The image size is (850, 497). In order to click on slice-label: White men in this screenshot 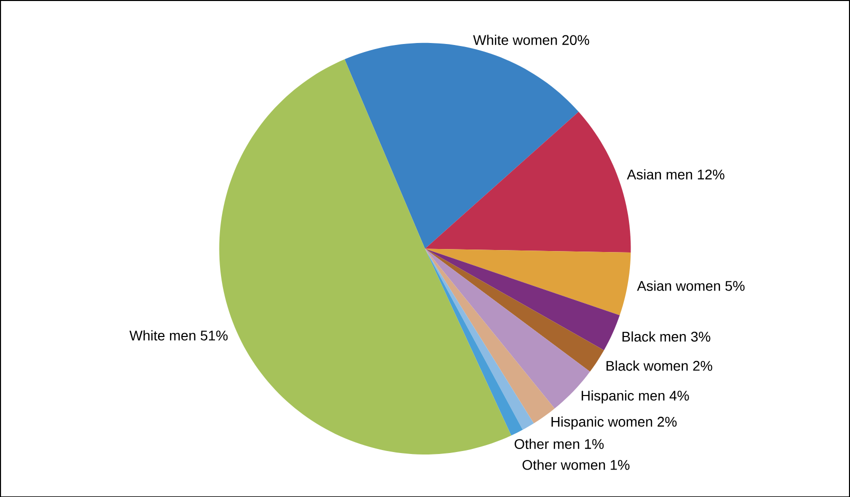, I will do `click(162, 335)`.